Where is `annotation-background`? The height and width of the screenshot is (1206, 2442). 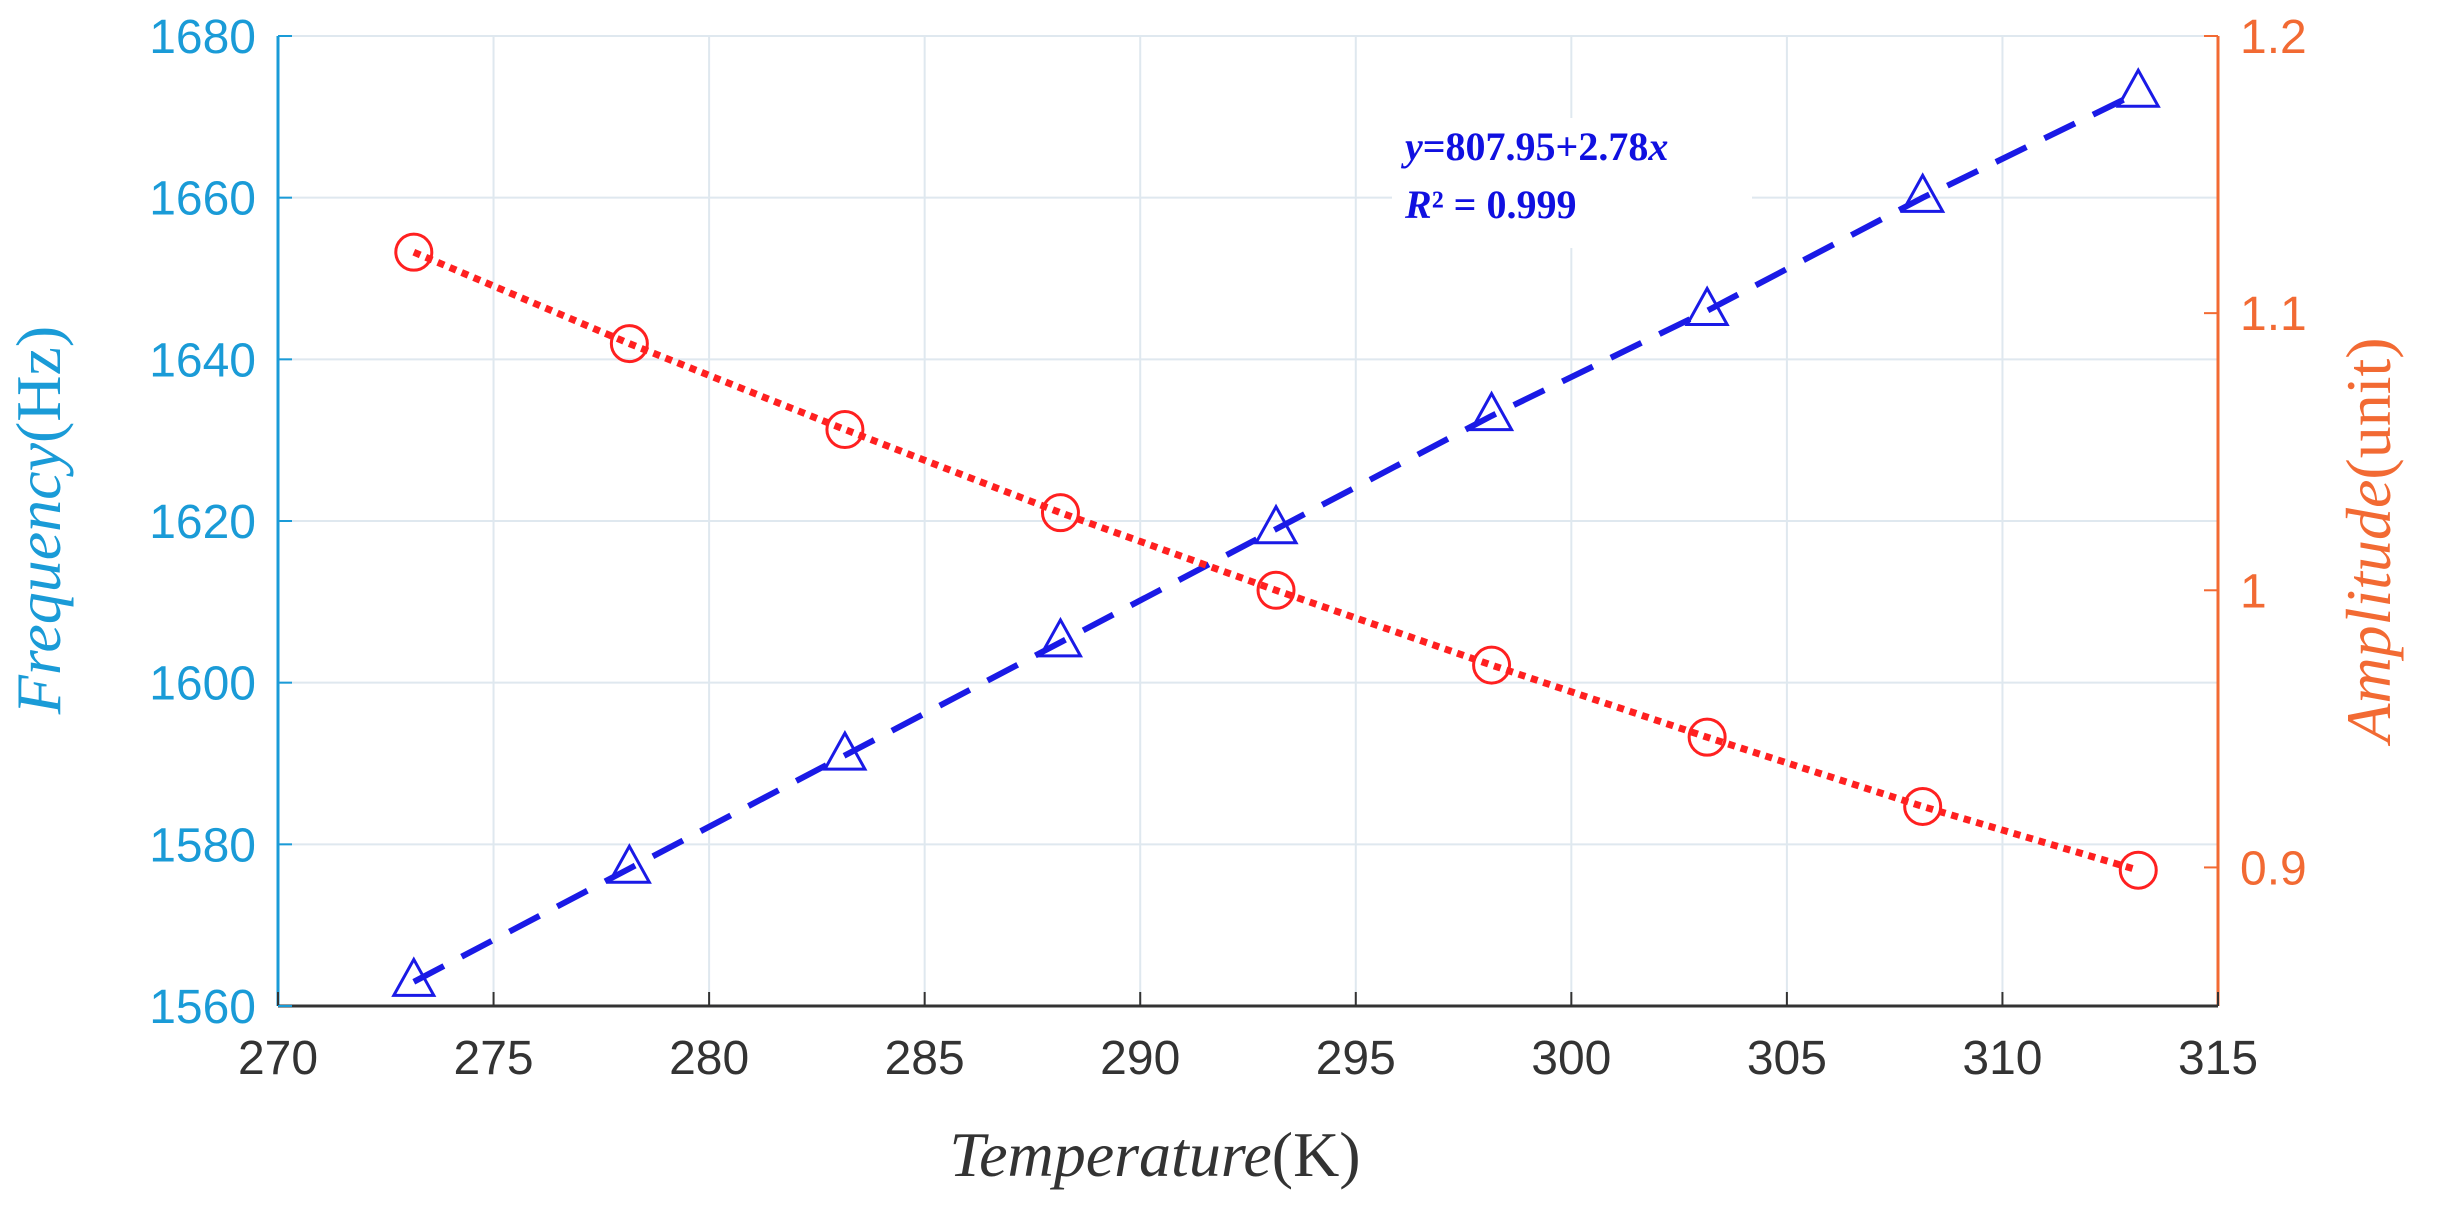 annotation-background is located at coordinates (1572, 183).